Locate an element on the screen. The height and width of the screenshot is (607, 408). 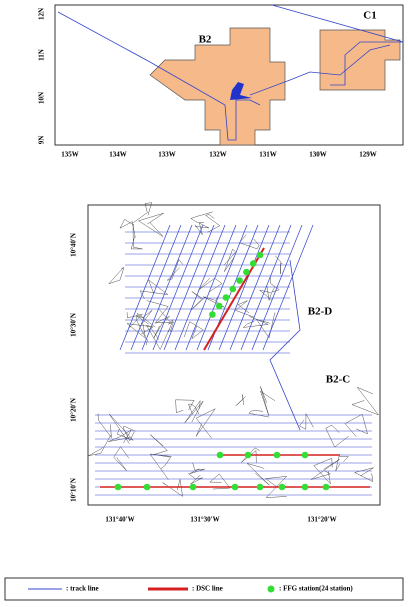
region-b2 is located at coordinates (217, 86).